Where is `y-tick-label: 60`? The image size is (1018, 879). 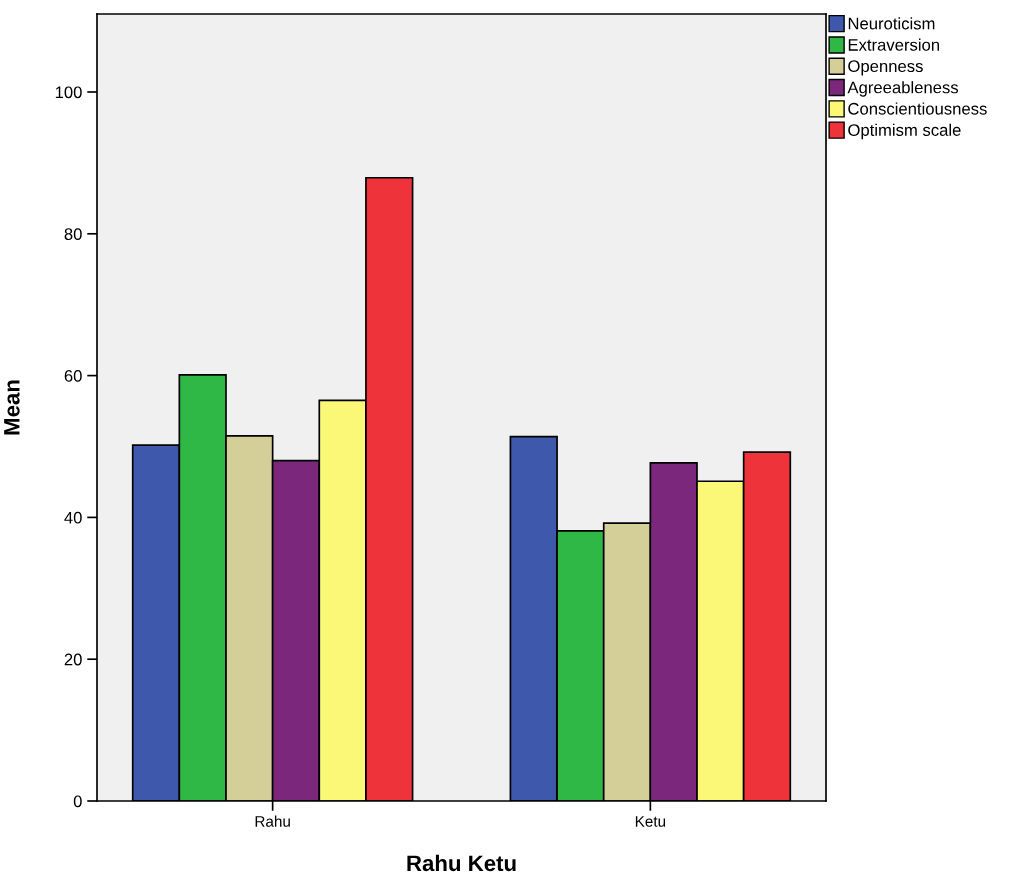 y-tick-label: 60 is located at coordinates (73, 376).